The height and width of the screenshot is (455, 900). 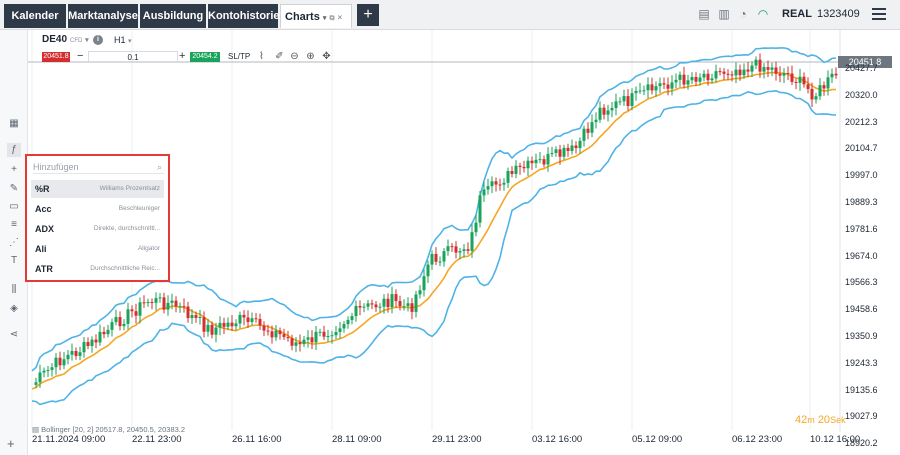 What do you see at coordinates (14, 224) in the screenshot?
I see `fibonacci-icon: ≡` at bounding box center [14, 224].